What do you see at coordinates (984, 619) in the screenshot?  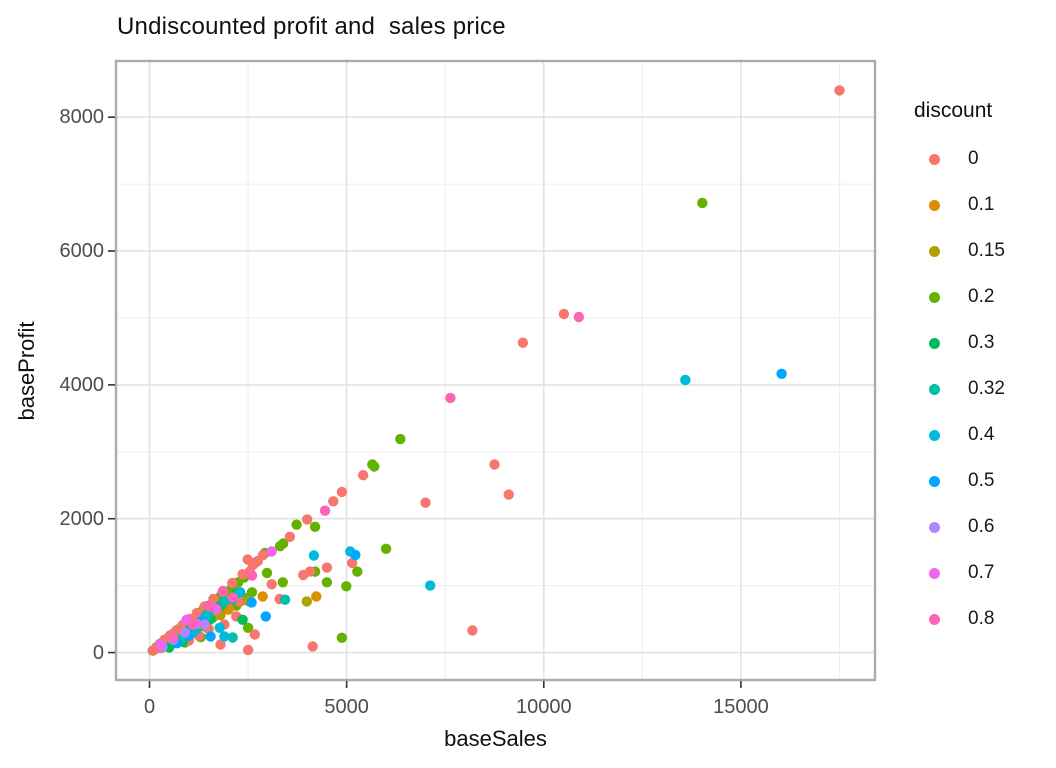 I see `legend-item: 0.8` at bounding box center [984, 619].